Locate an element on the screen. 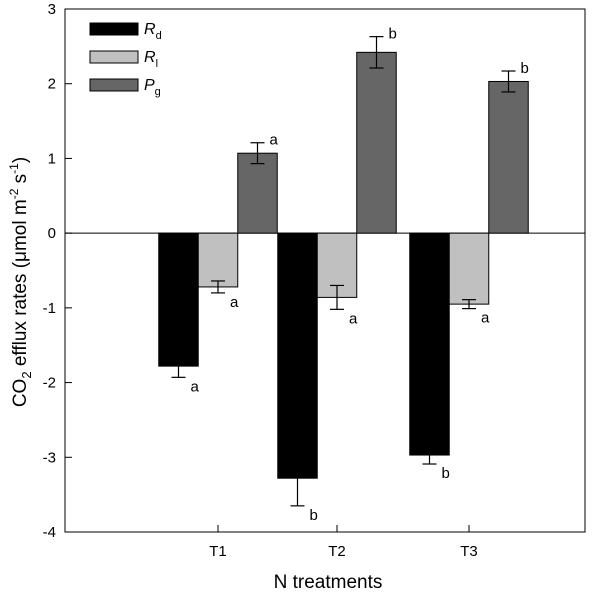  x-axis-title: N treatments is located at coordinates (328, 582).